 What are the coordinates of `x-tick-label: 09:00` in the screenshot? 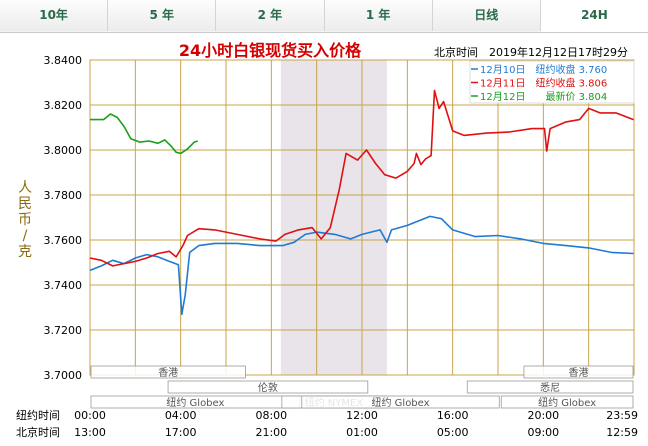 It's located at (543, 432).